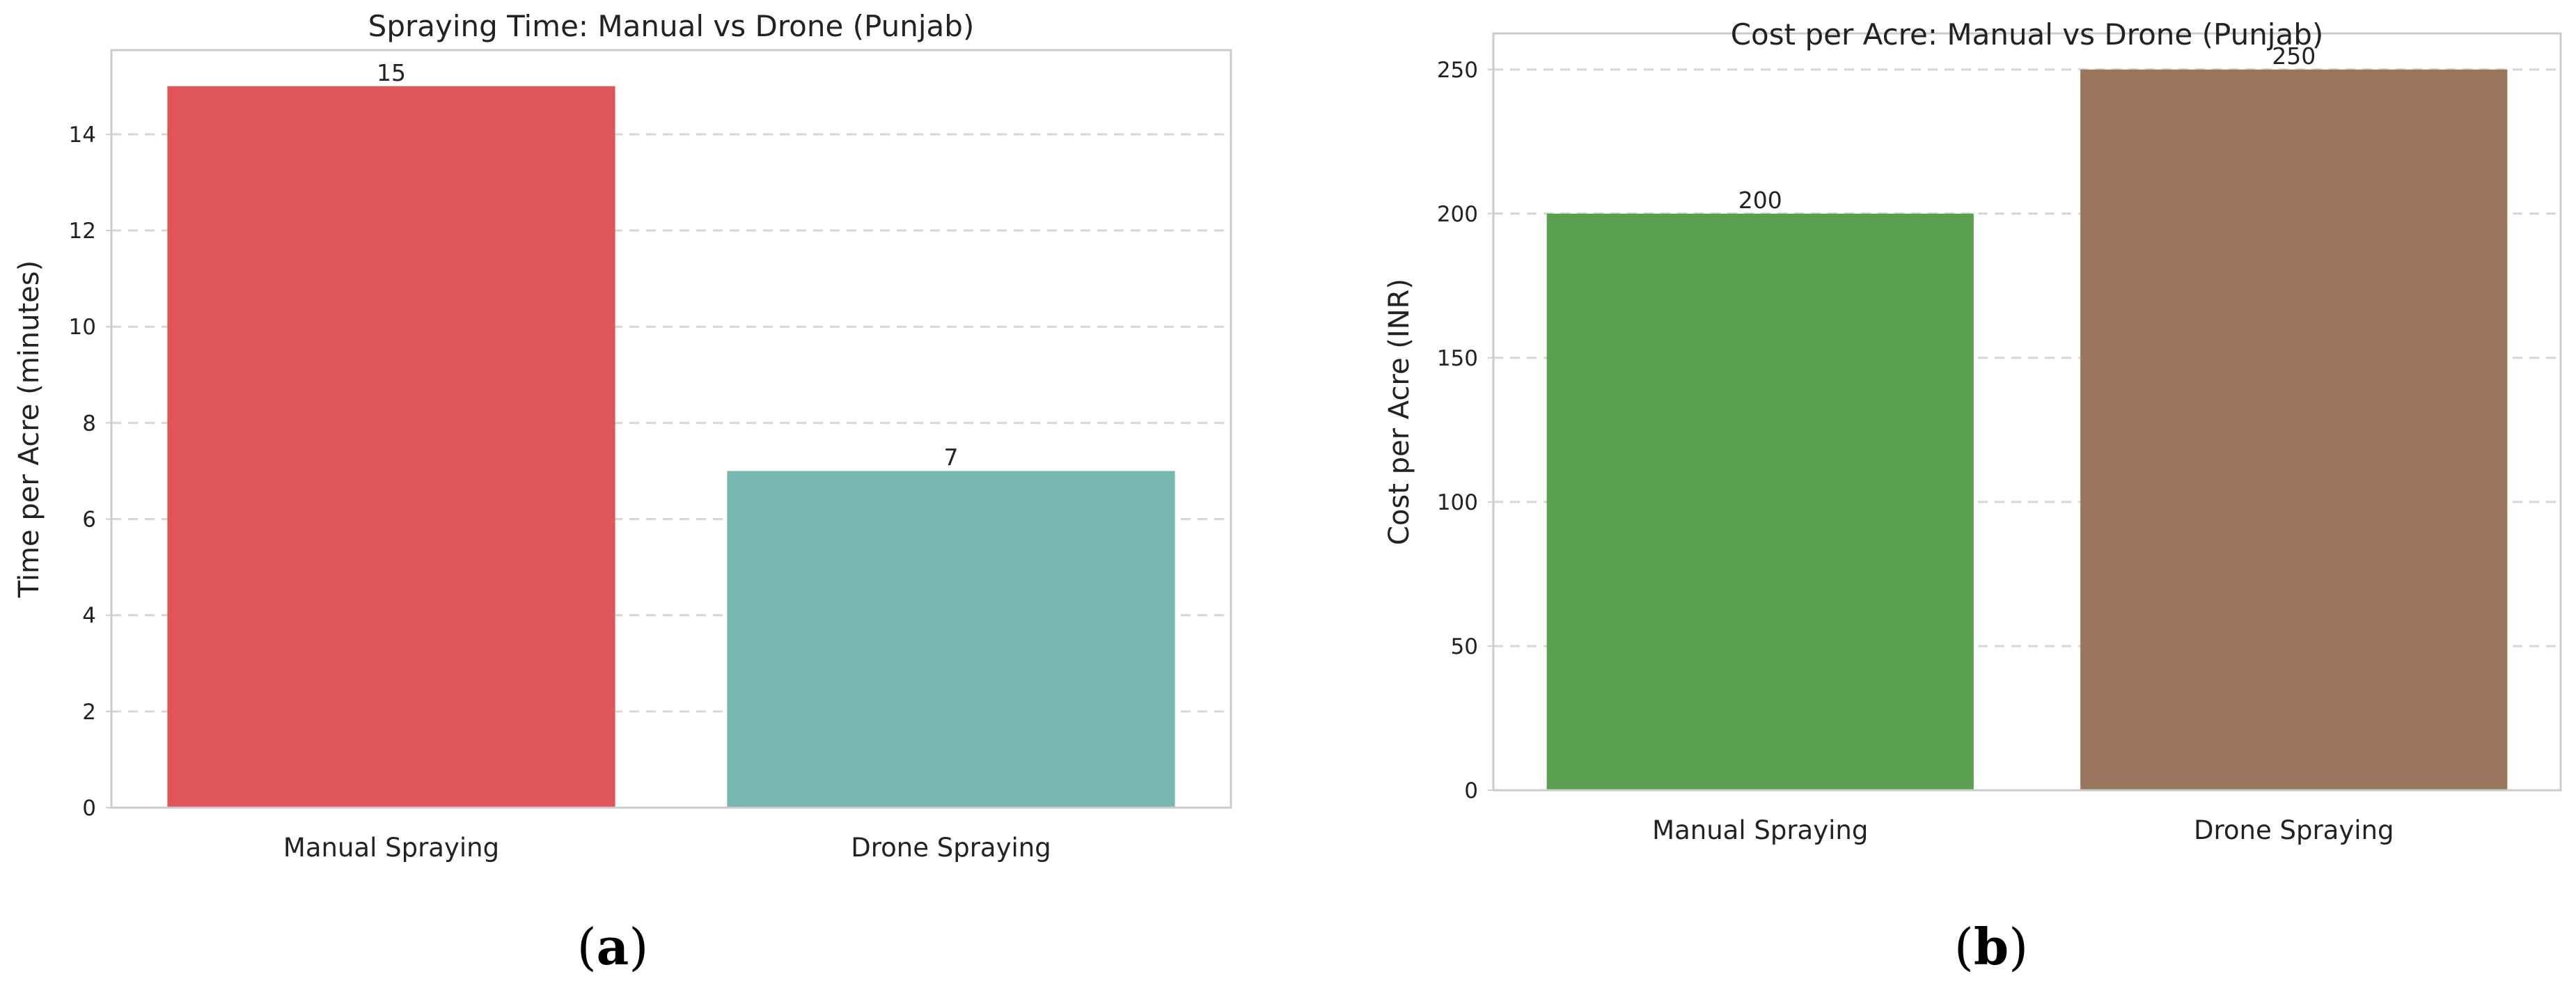  What do you see at coordinates (89, 423) in the screenshot?
I see `y-tick-label: 8` at bounding box center [89, 423].